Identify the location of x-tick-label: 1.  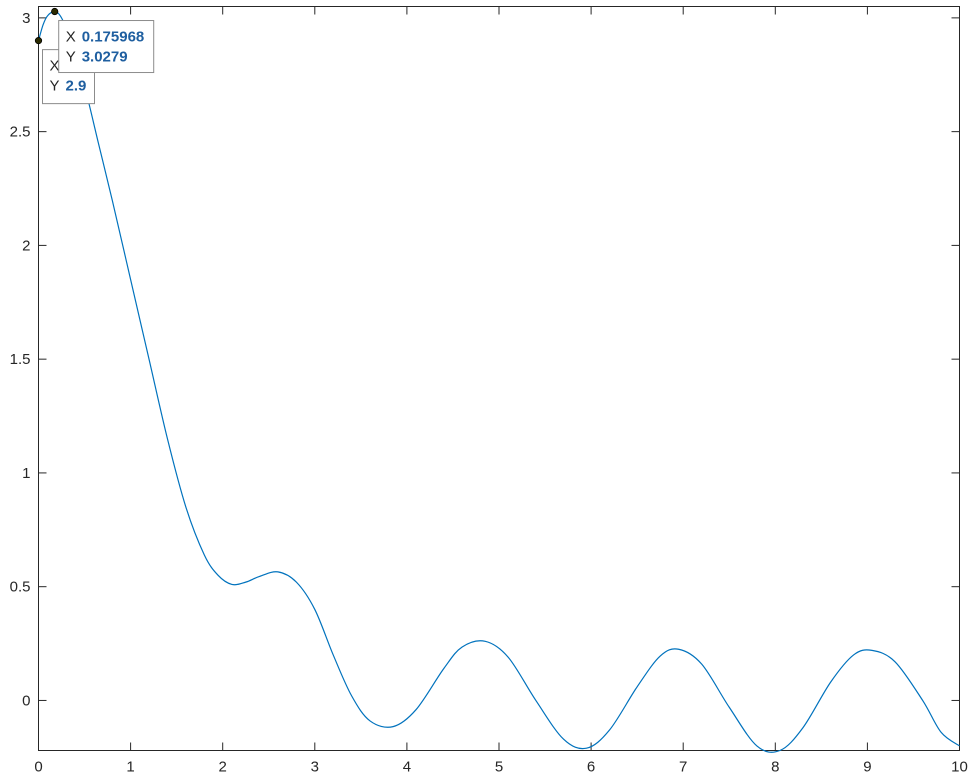
(130, 767).